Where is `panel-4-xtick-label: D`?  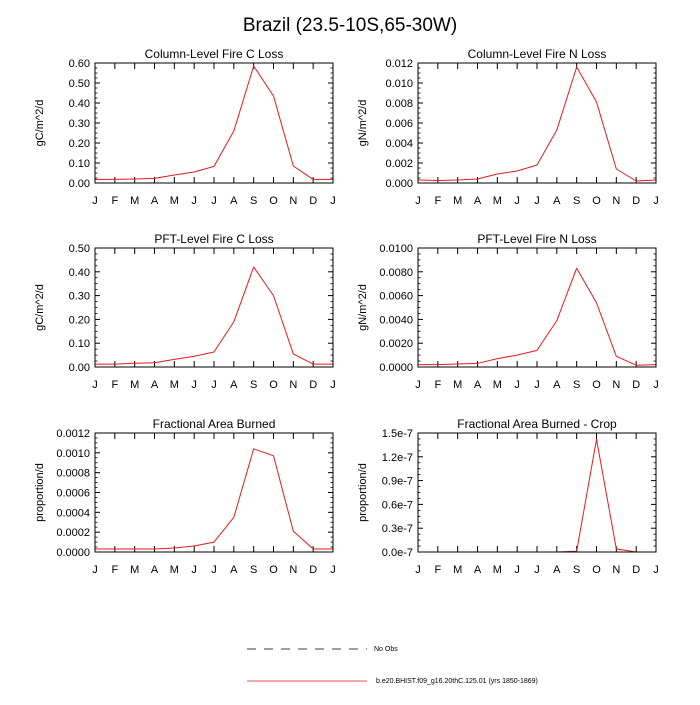
panel-4-xtick-label: D is located at coordinates (636, 385).